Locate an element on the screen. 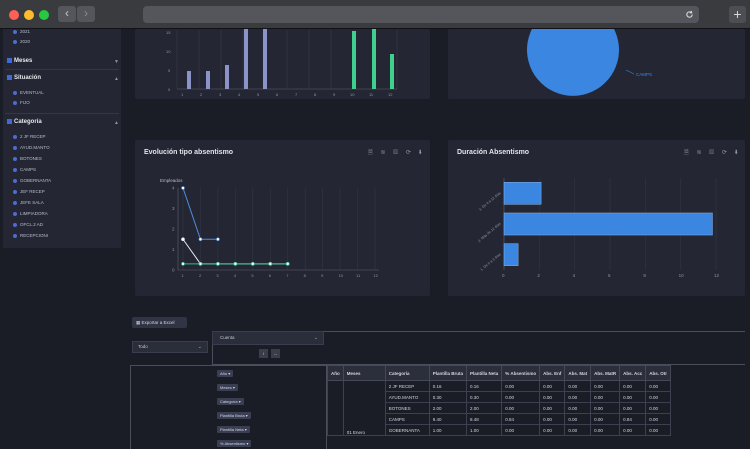 The image size is (750, 449). x-tick: 10 is located at coordinates (682, 275).